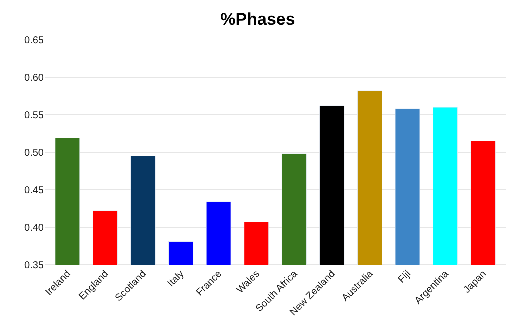 The height and width of the screenshot is (327, 516). Describe the element at coordinates (34, 116) in the screenshot. I see `y-tick-label: 0.55` at that location.